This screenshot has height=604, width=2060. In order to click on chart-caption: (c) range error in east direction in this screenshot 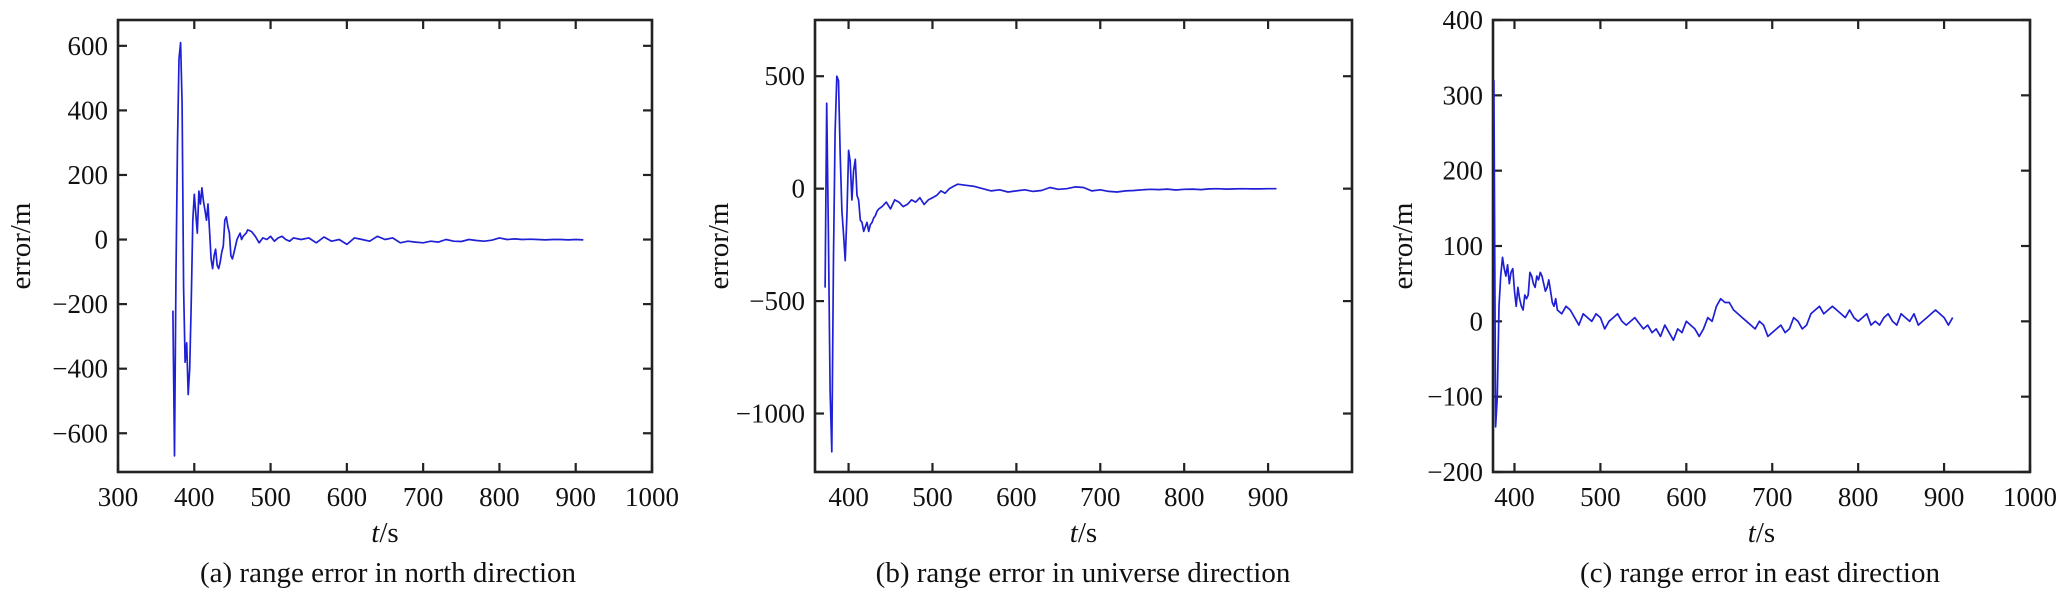, I will do `click(1760, 573)`.